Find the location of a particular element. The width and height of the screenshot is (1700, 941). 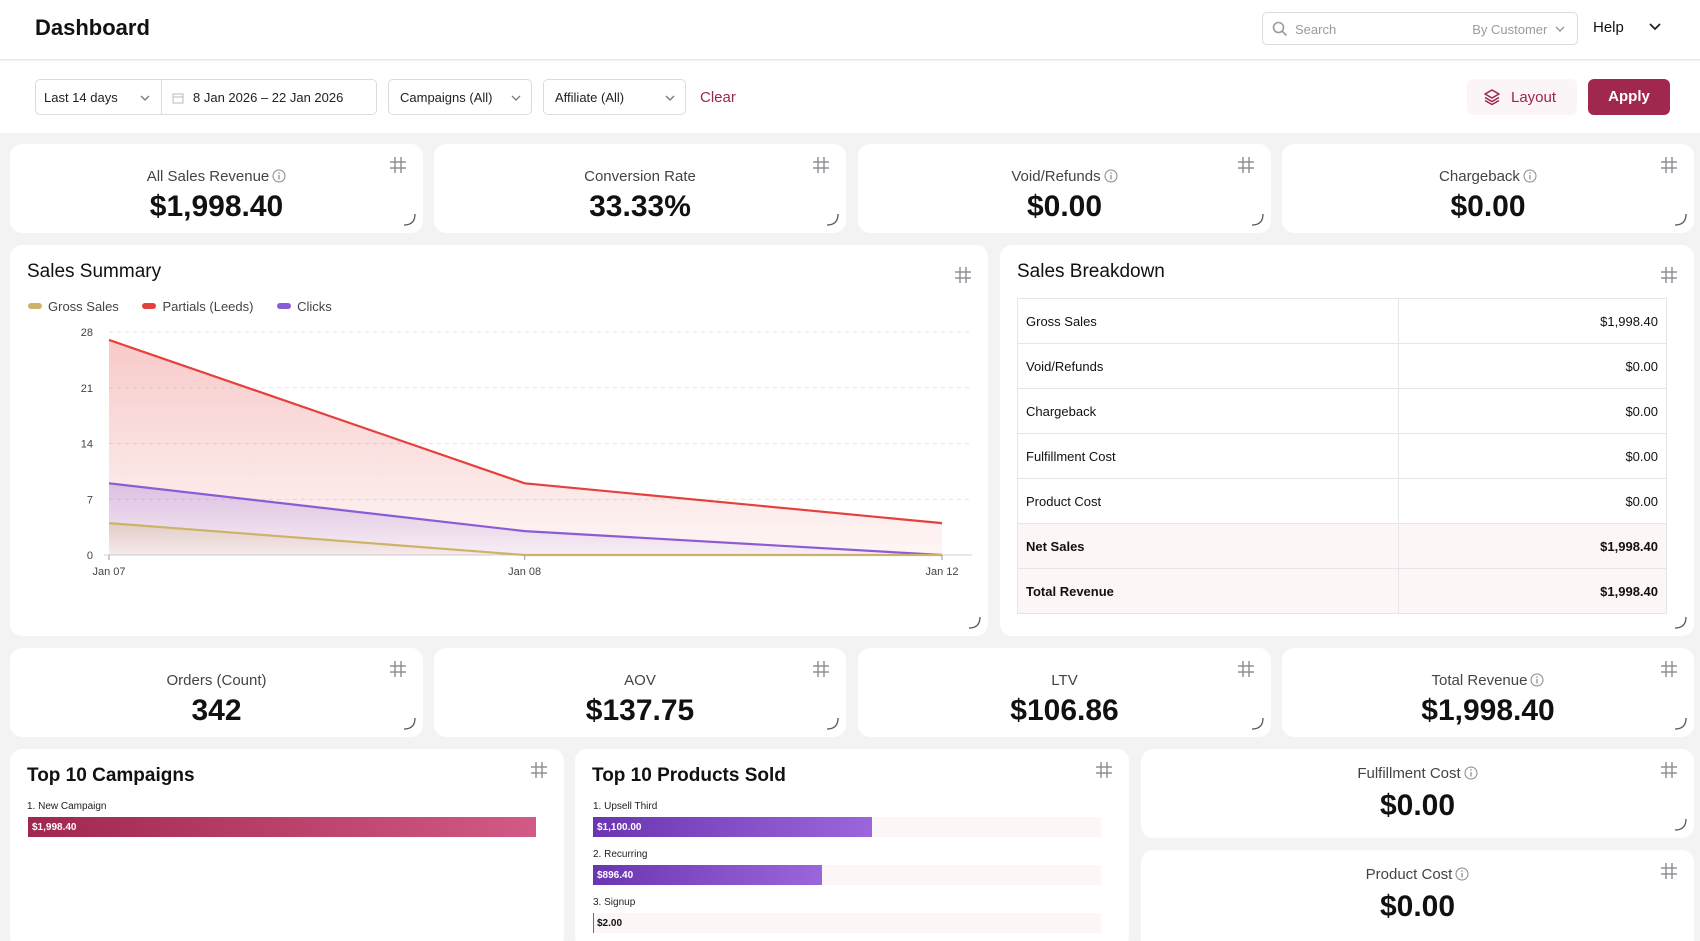

y-tick-label: 28 is located at coordinates (87, 333).